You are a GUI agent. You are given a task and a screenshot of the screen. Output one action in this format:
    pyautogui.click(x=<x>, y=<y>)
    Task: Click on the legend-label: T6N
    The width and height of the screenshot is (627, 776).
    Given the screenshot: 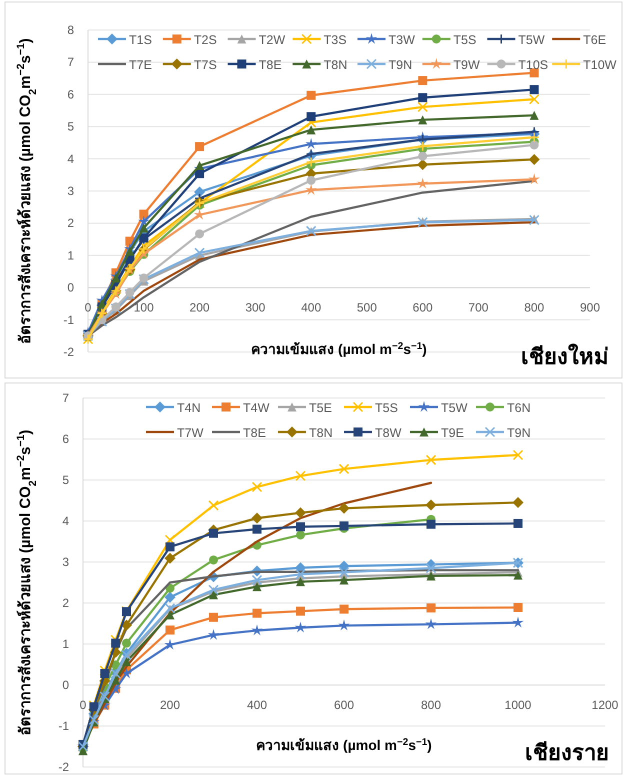 What is the action you would take?
    pyautogui.click(x=519, y=408)
    